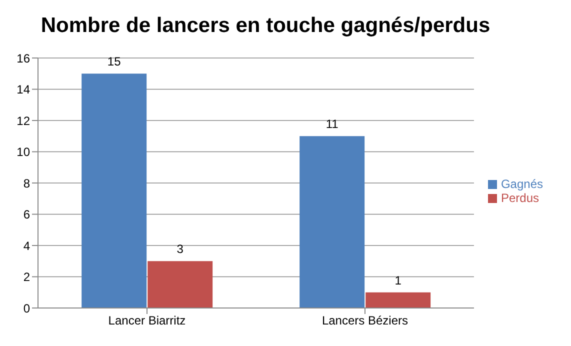 The width and height of the screenshot is (571, 346). Describe the element at coordinates (26, 308) in the screenshot. I see `y-tick-label: 0` at that location.